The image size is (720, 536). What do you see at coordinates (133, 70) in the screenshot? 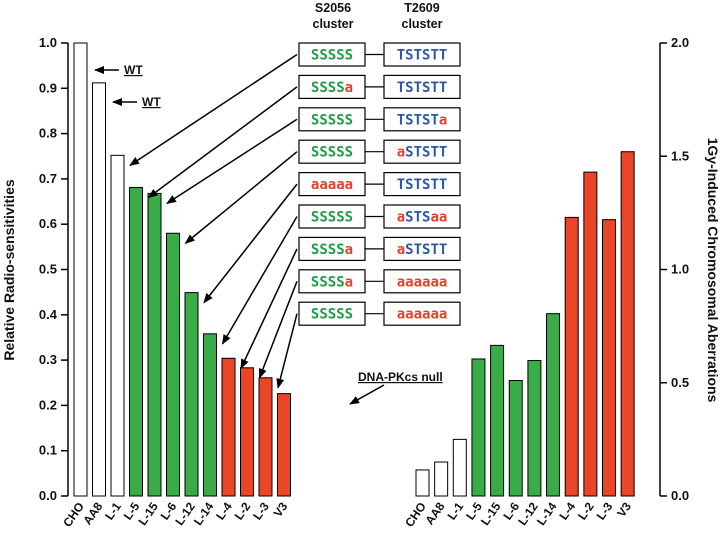
I see `wt1-label: WT` at bounding box center [133, 70].